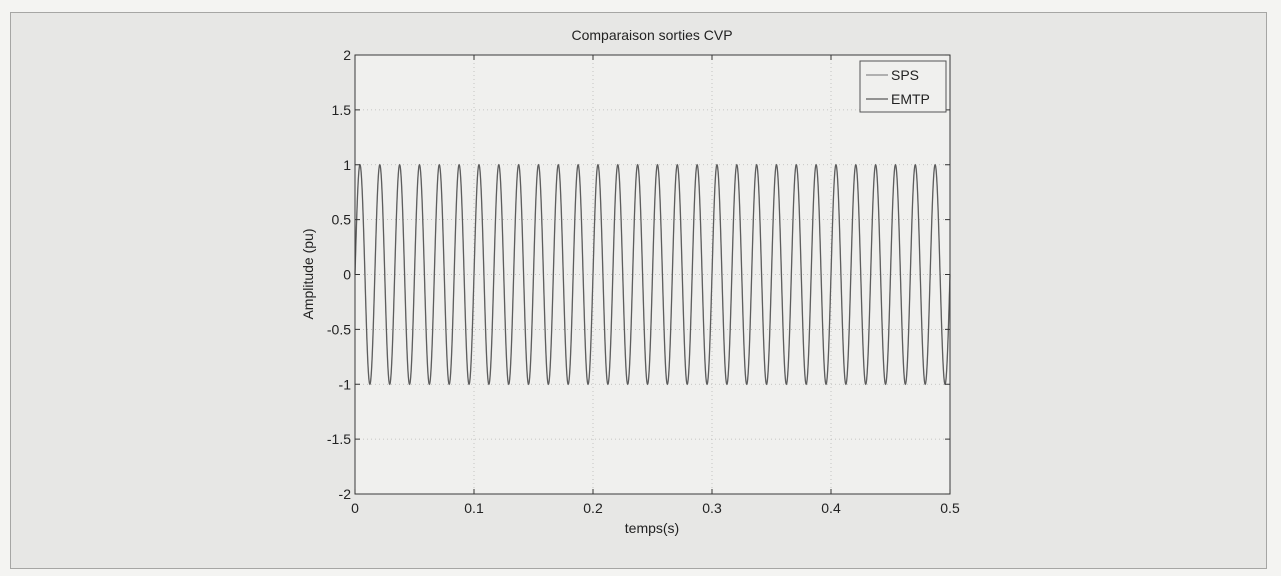 The height and width of the screenshot is (576, 1281). What do you see at coordinates (347, 165) in the screenshot?
I see `y-tick-label: 1` at bounding box center [347, 165].